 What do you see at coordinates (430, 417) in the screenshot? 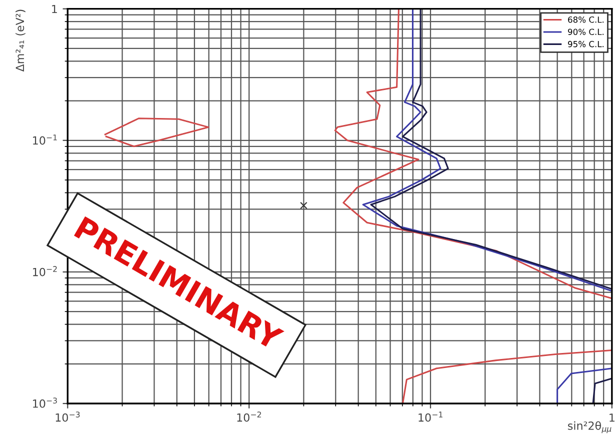
I see `x-tick-label: 10$^{−1}$` at bounding box center [430, 417].